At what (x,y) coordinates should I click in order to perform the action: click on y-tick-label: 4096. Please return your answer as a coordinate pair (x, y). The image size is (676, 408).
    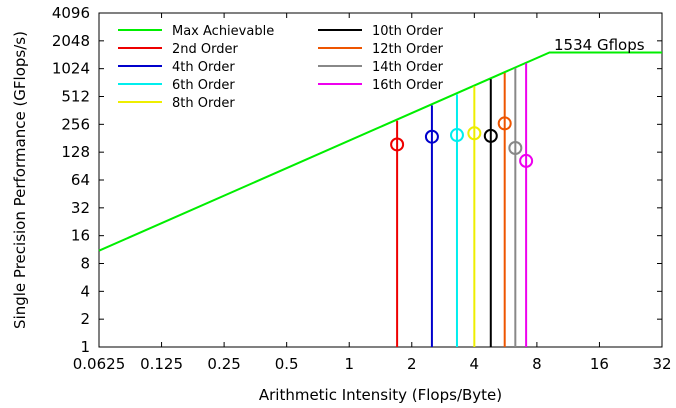
    Looking at the image, I should click on (71, 13).